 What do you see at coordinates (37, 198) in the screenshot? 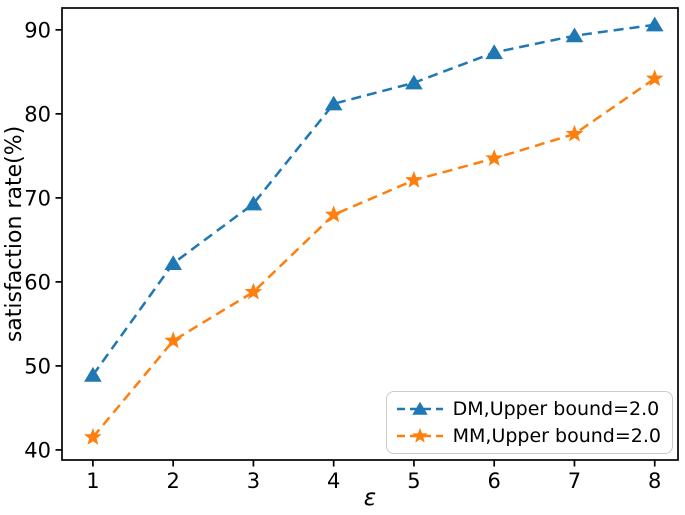
I see `y-tick-label: 70` at bounding box center [37, 198].